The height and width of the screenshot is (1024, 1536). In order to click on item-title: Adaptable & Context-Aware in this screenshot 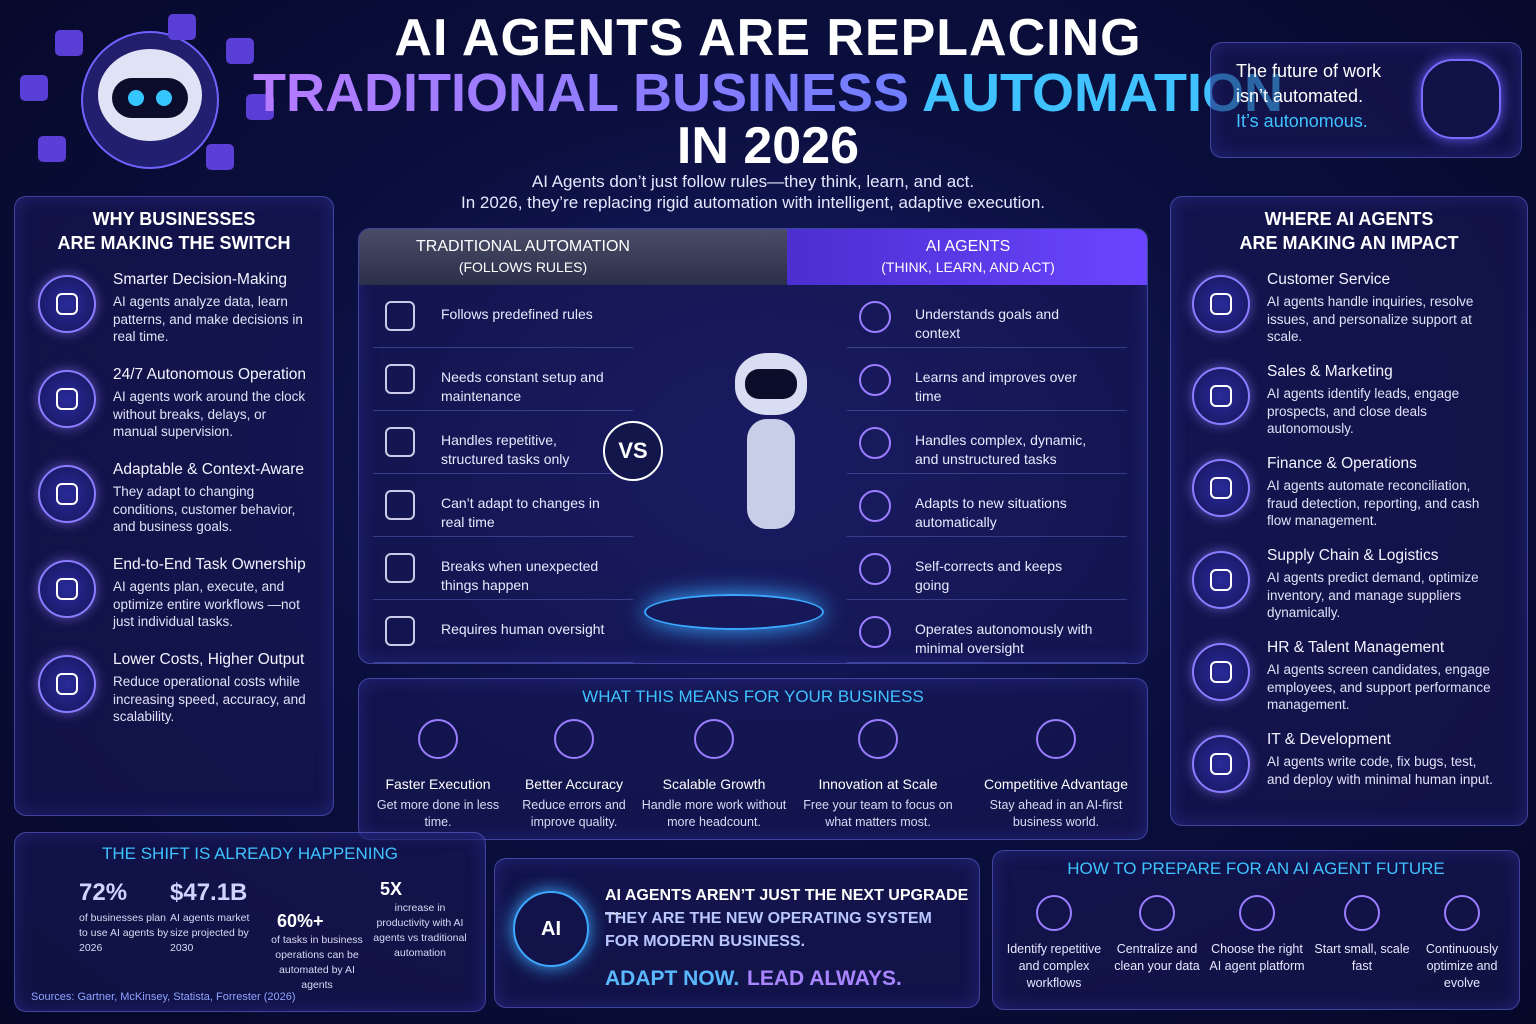, I will do `click(208, 469)`.